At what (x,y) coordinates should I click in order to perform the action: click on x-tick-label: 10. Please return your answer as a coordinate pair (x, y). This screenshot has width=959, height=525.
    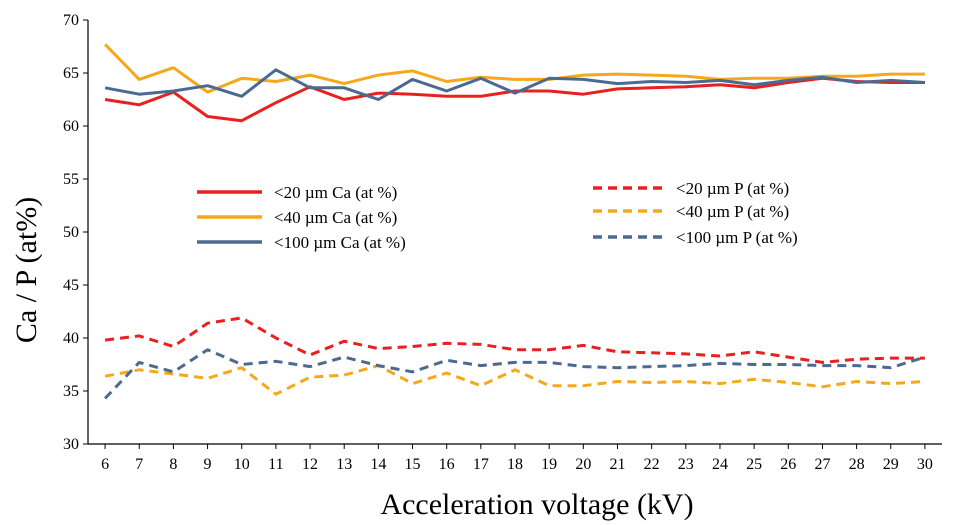
    Looking at the image, I should click on (242, 464).